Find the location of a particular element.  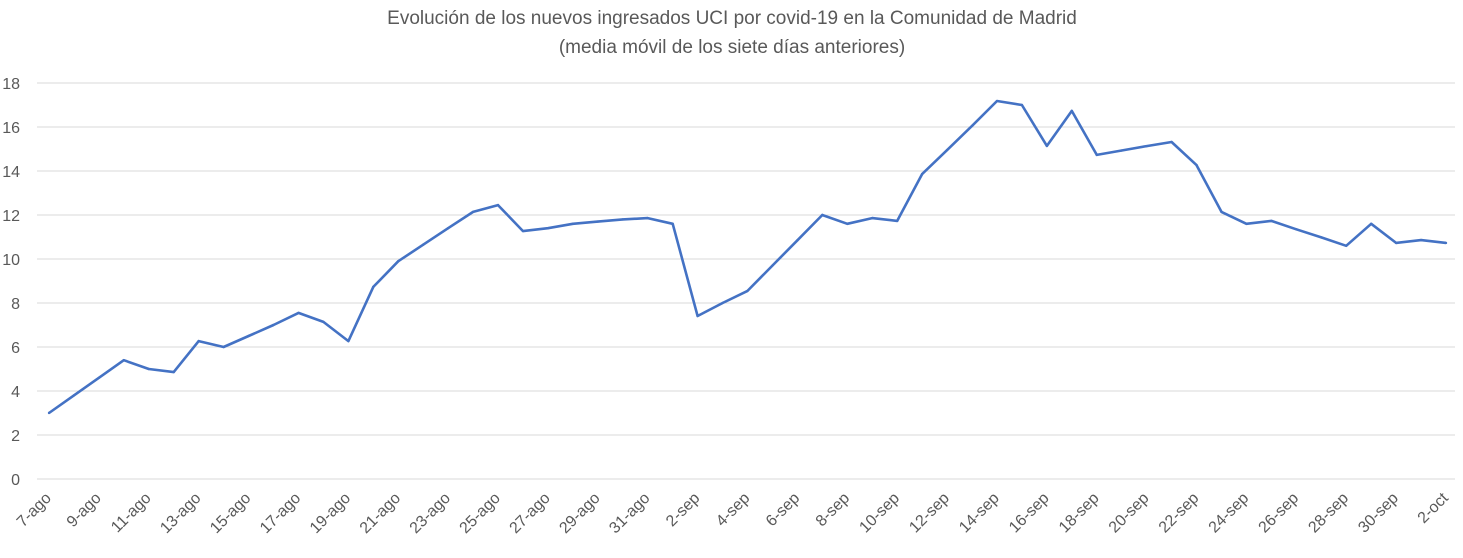

y-tick-label: 0 is located at coordinates (15, 480).